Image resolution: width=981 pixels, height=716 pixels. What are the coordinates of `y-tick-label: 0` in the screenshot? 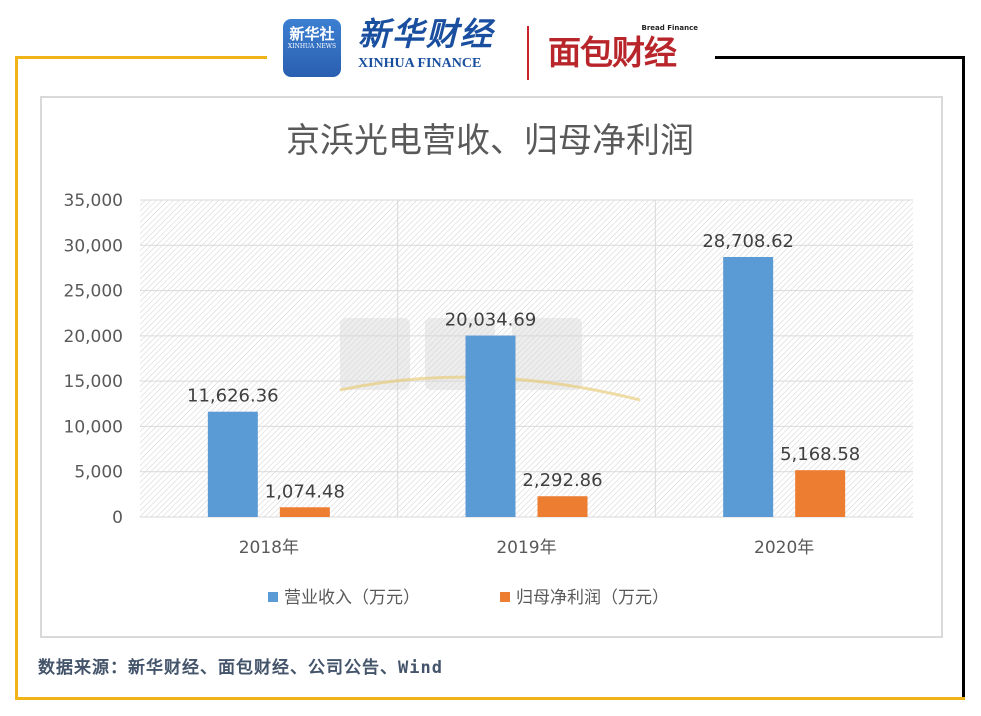 It's located at (117, 518).